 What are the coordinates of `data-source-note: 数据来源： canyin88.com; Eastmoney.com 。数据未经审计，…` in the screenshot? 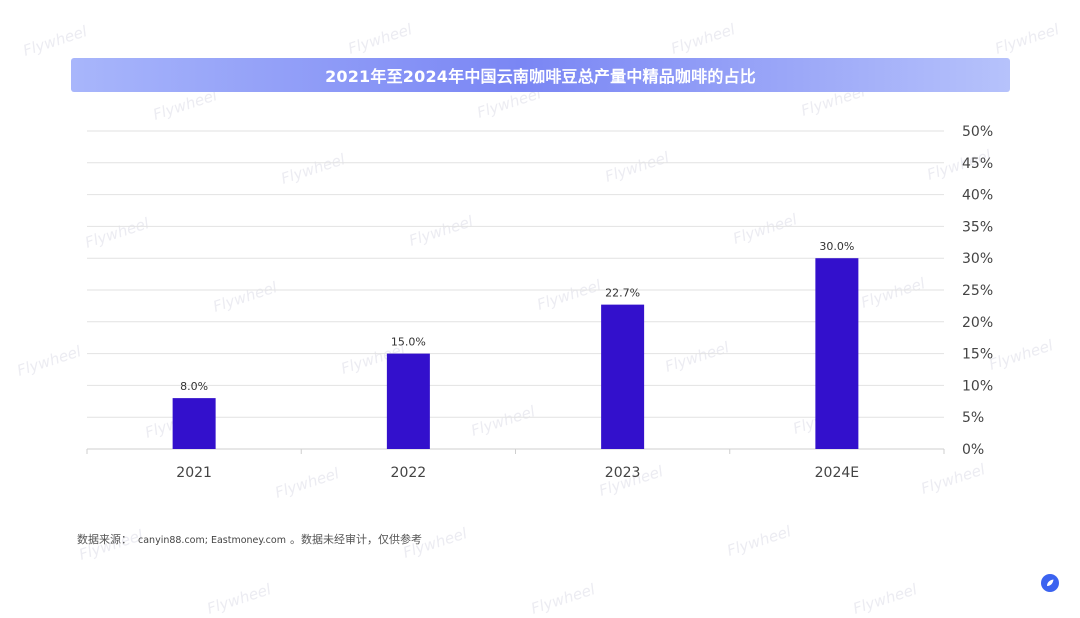 It's located at (249, 539).